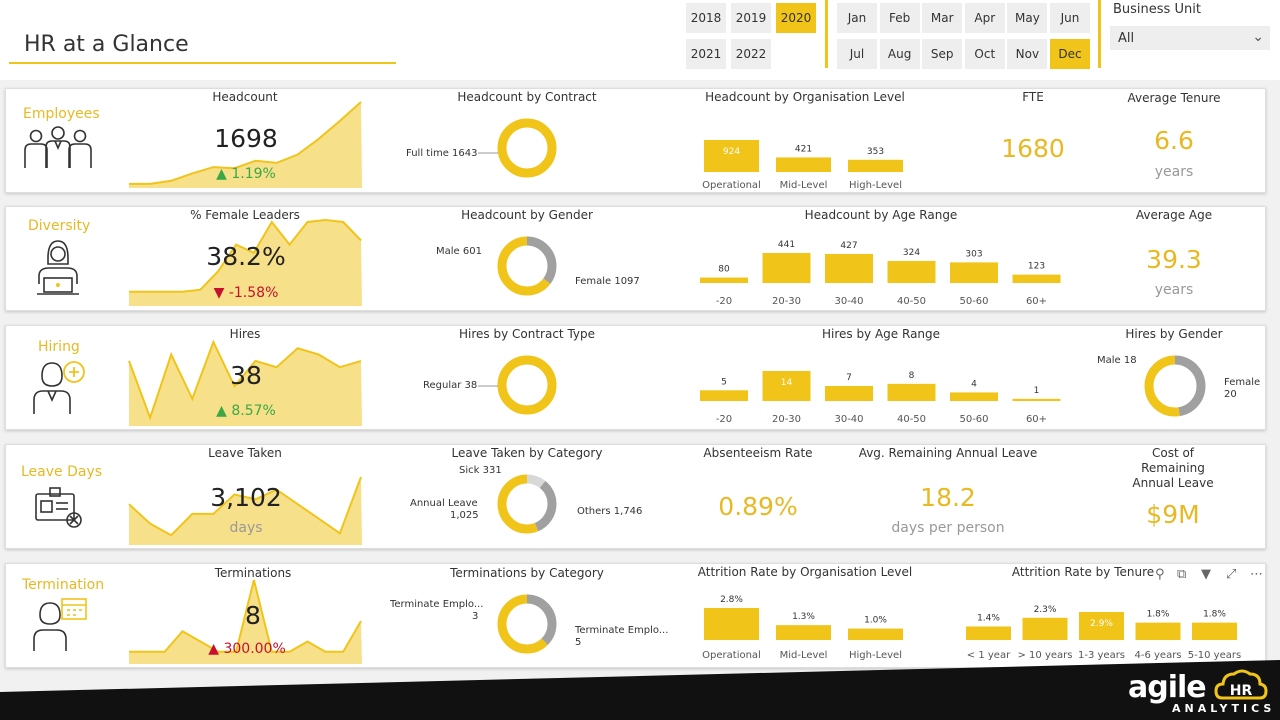  I want to click on donut-slice-full-time, so click(527, 148).